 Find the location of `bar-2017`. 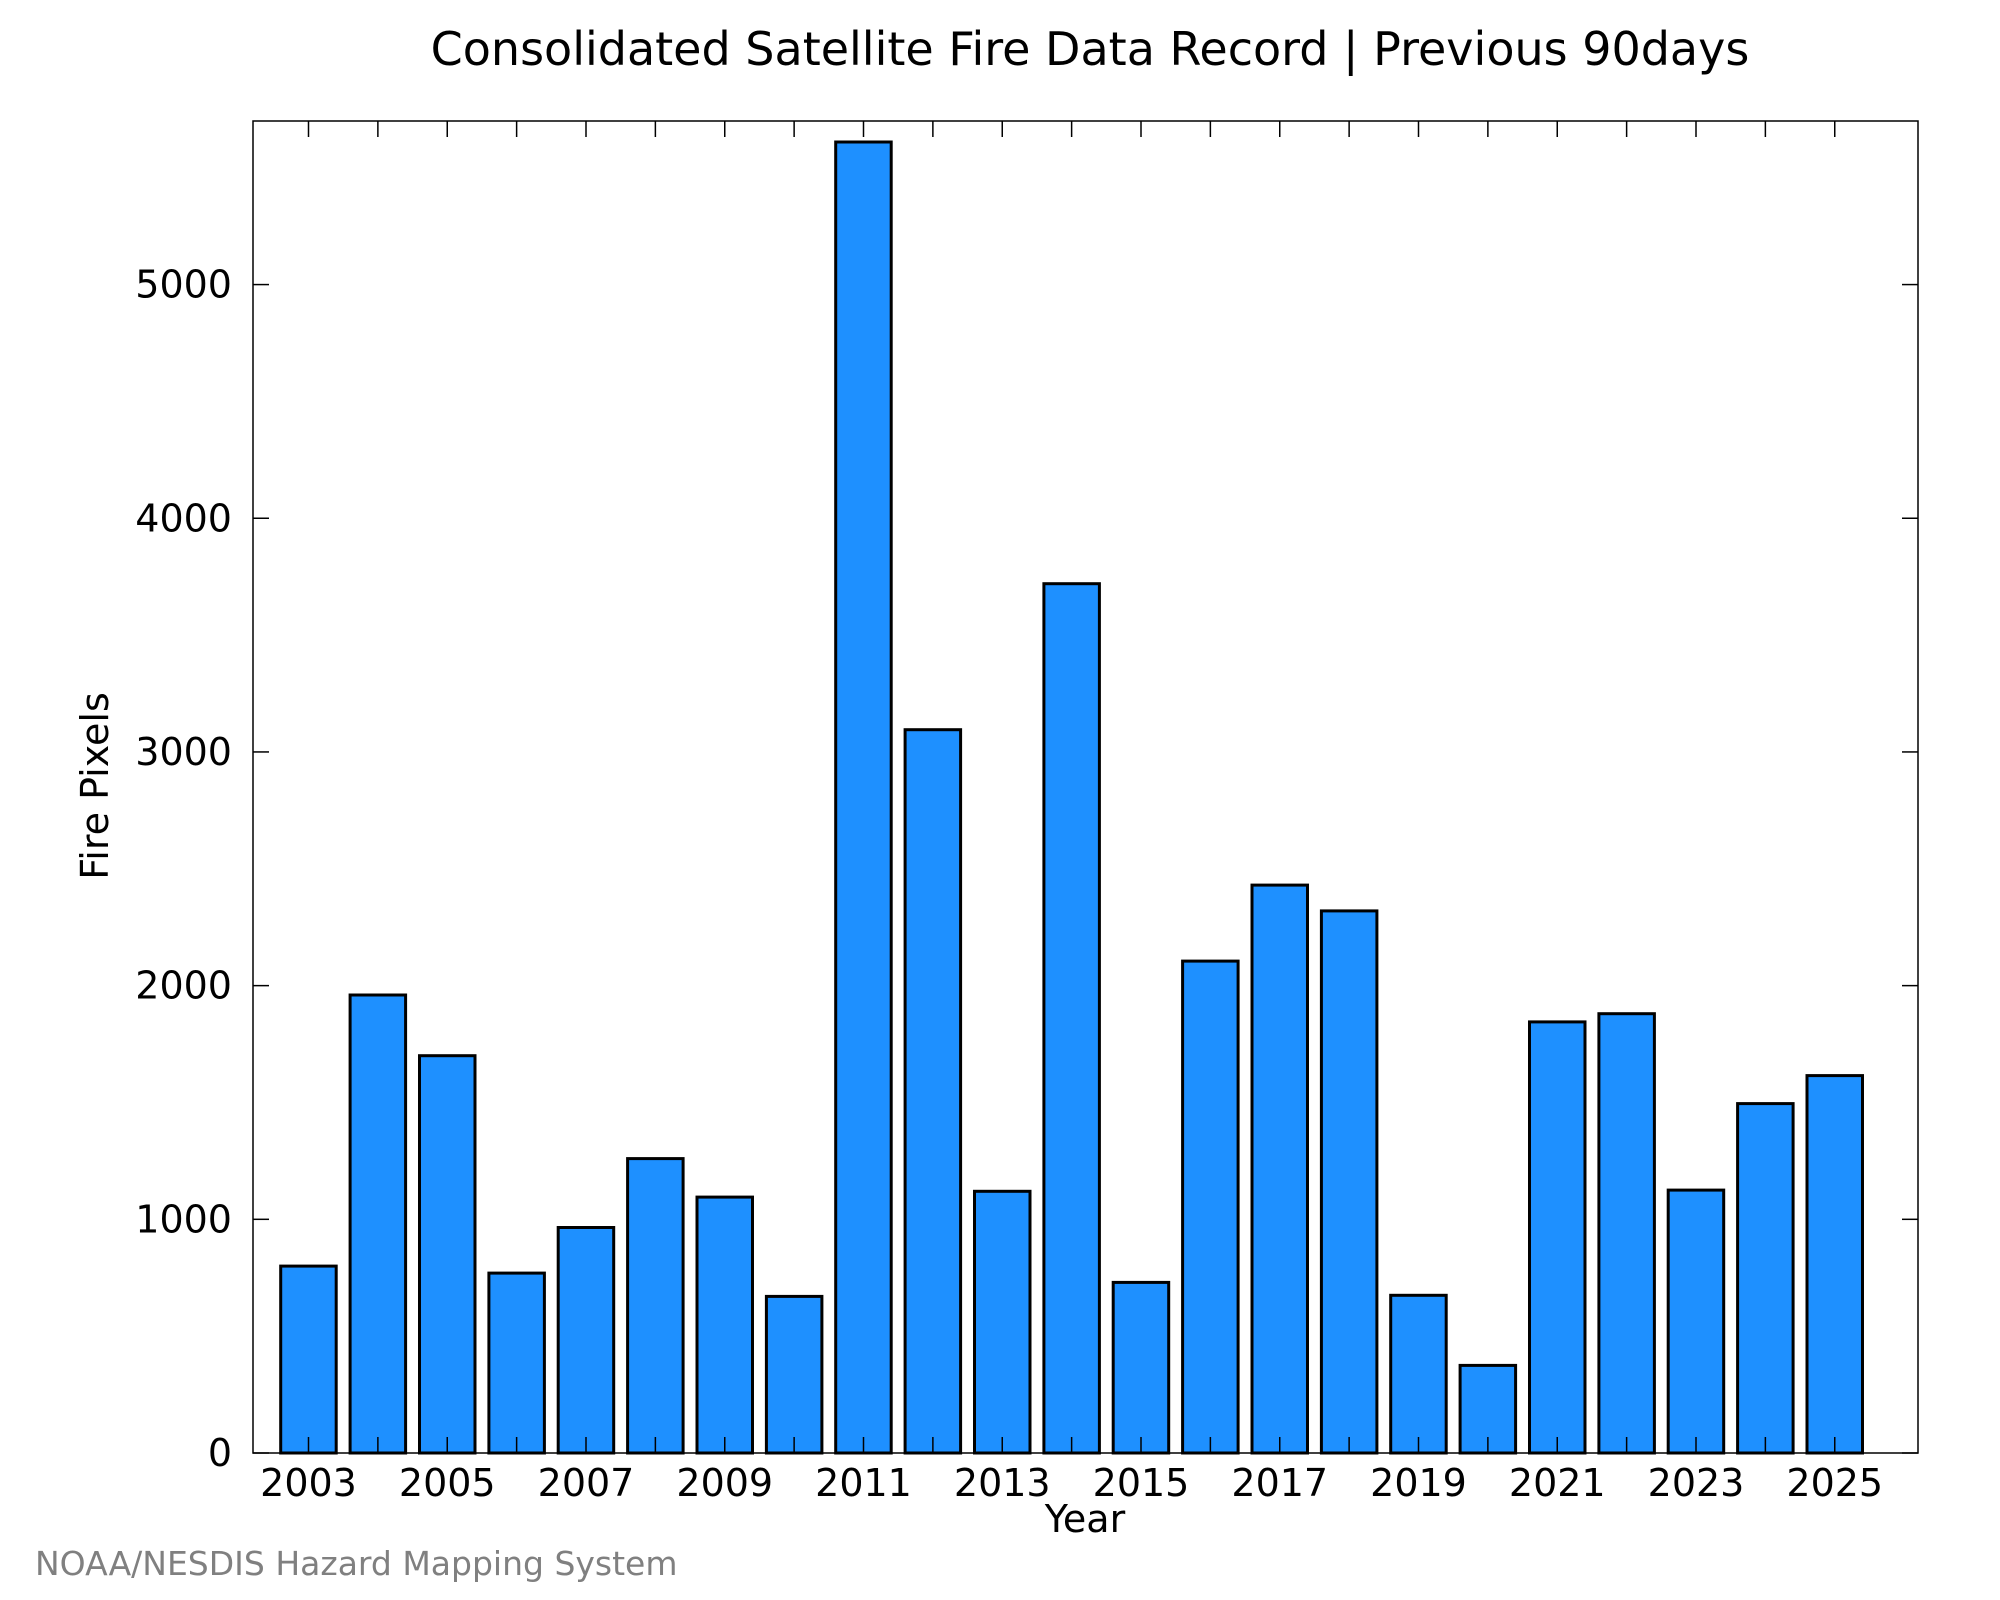

bar-2017 is located at coordinates (1279, 1169).